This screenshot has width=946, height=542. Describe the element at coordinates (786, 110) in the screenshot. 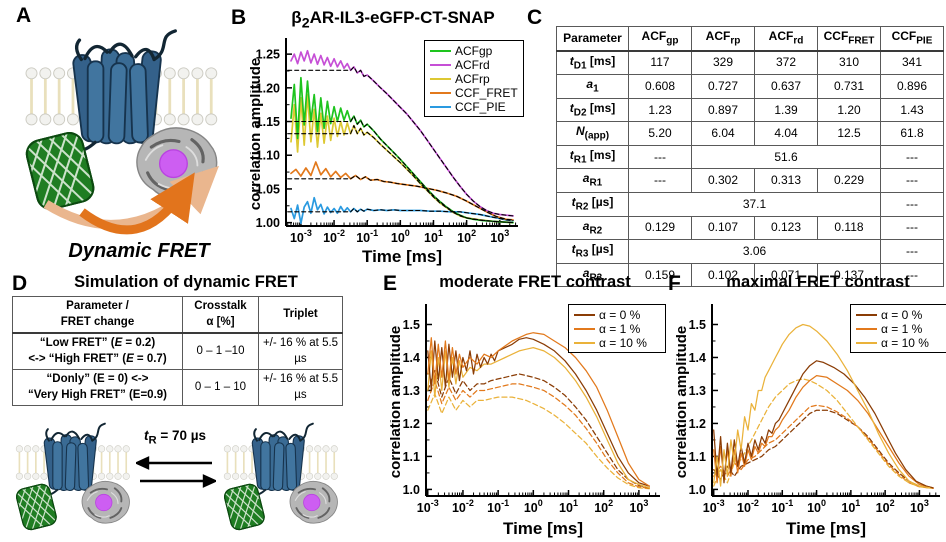

I see `table-cell: 1.39` at that location.